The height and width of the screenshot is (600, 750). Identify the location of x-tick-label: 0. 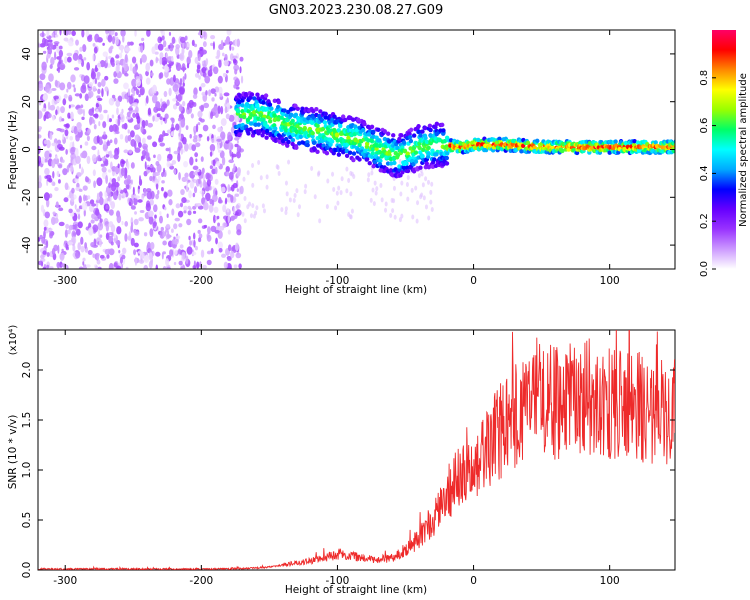
(473, 281).